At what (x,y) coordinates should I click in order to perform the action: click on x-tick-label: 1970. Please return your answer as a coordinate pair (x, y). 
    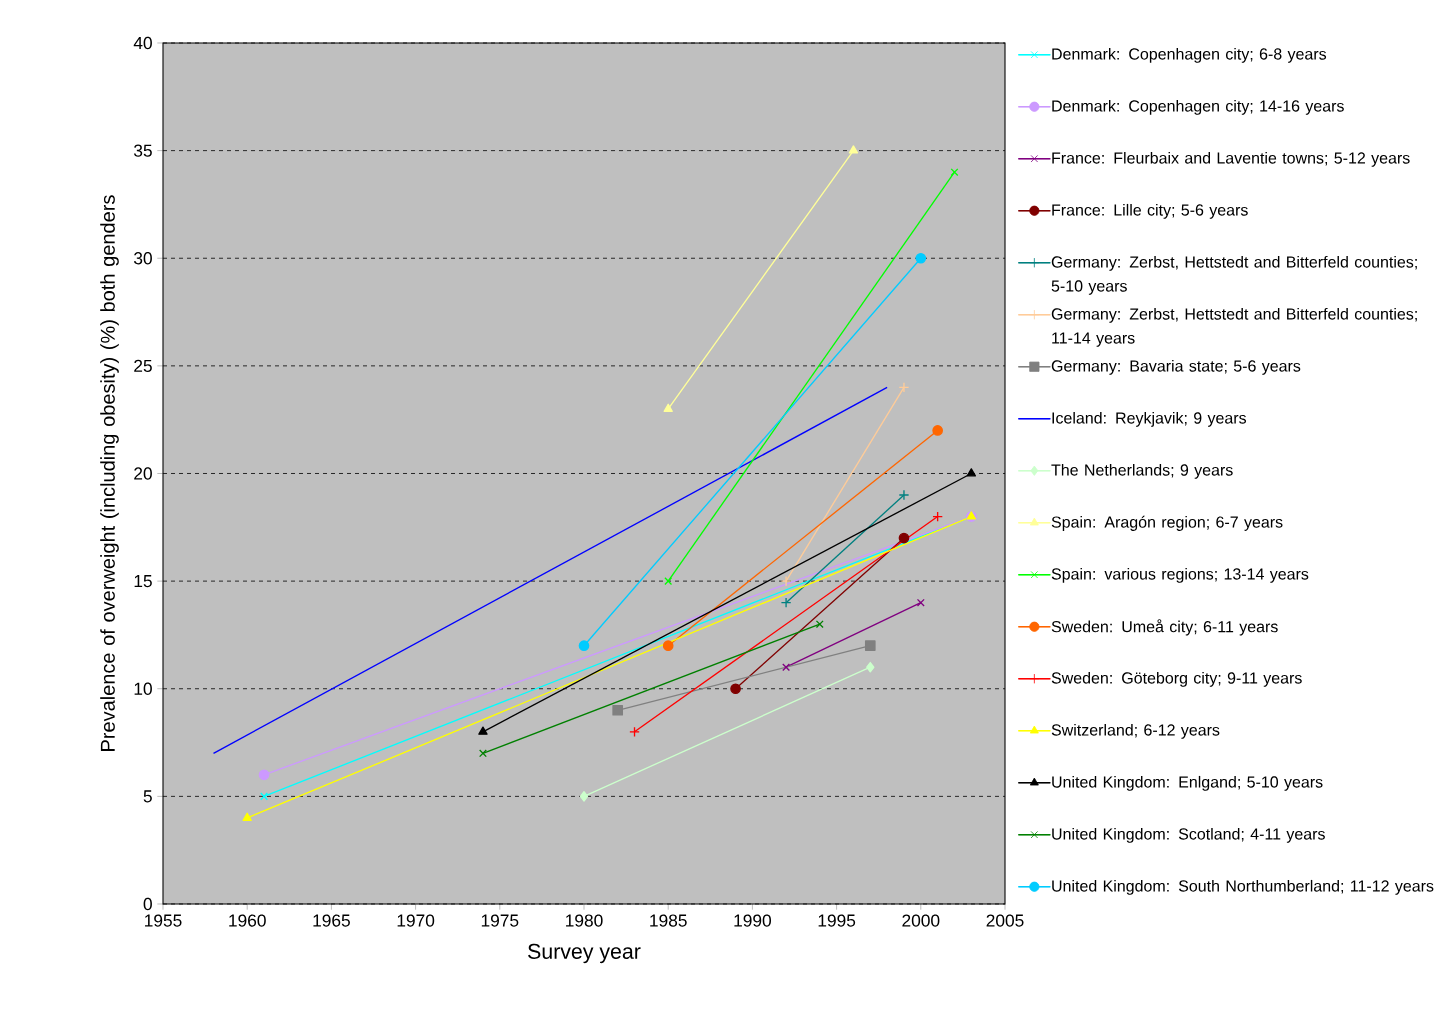
    Looking at the image, I should click on (416, 920).